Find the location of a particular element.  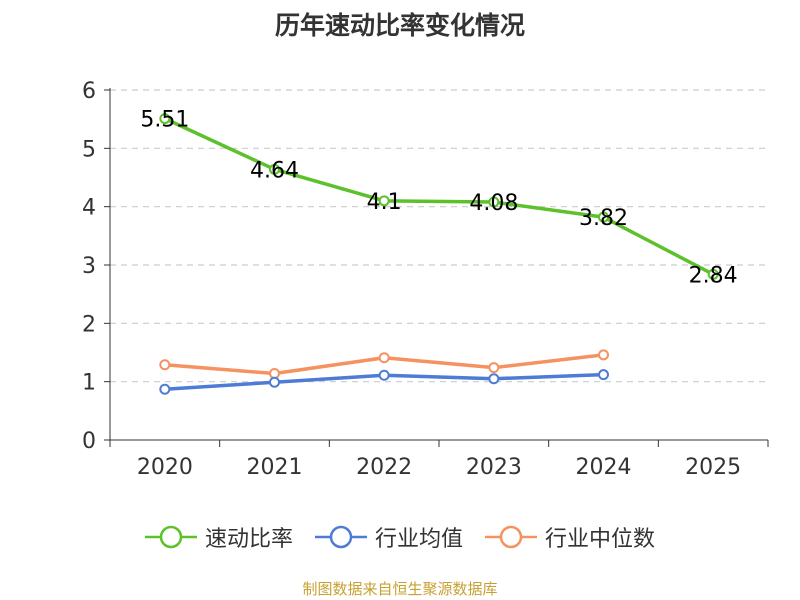

legend-item: 速动比率 is located at coordinates (218, 537).